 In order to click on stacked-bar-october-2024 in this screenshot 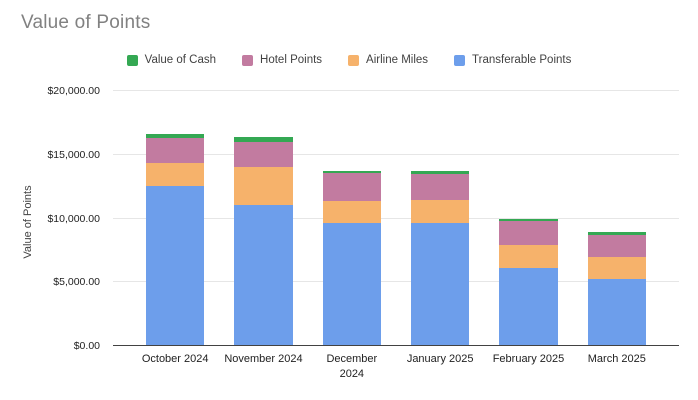, I will do `click(175, 218)`.